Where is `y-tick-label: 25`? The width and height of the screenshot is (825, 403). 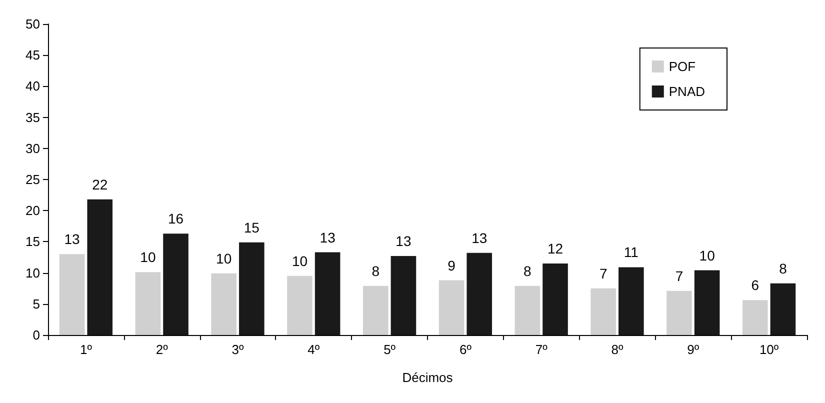
y-tick-label: 25 is located at coordinates (33, 179).